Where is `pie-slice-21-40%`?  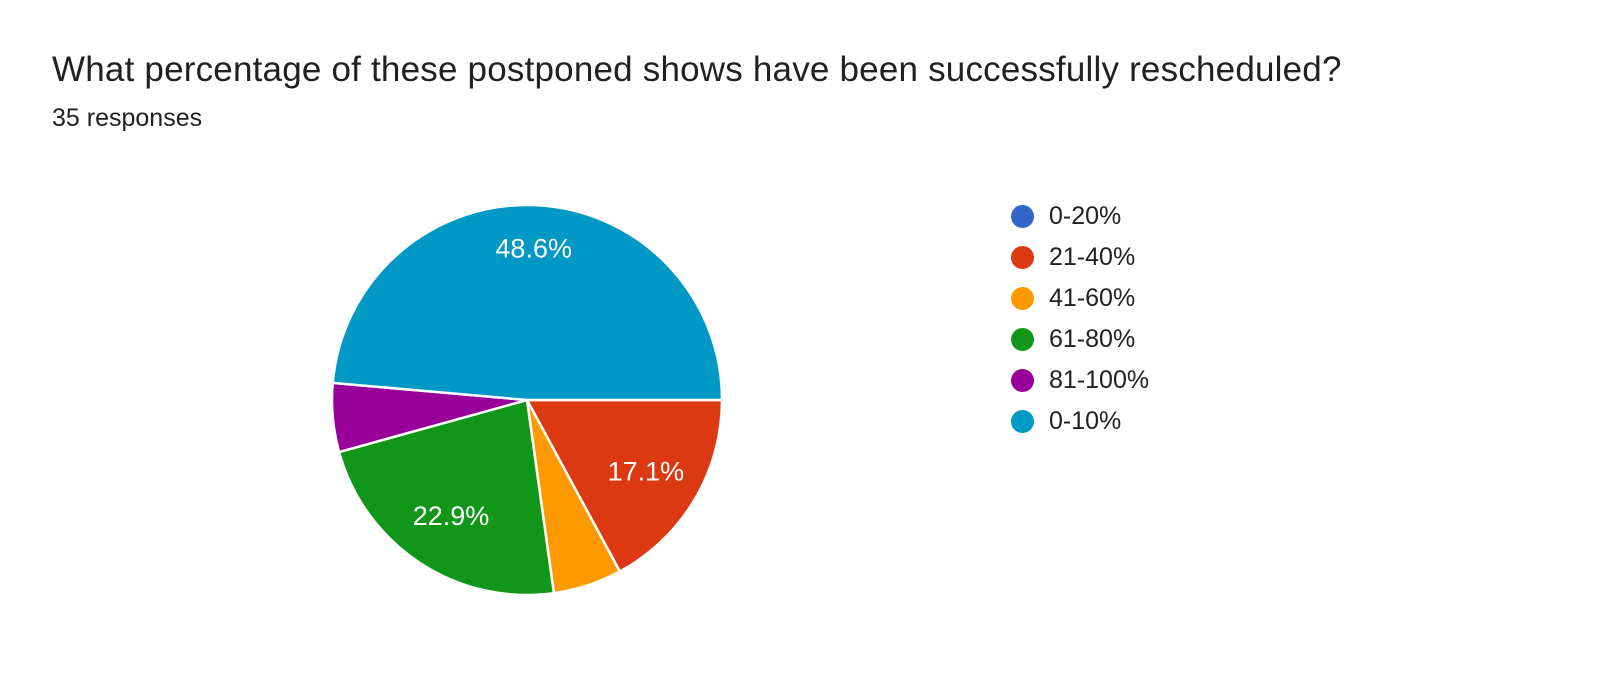
pie-slice-21-40% is located at coordinates (624, 485).